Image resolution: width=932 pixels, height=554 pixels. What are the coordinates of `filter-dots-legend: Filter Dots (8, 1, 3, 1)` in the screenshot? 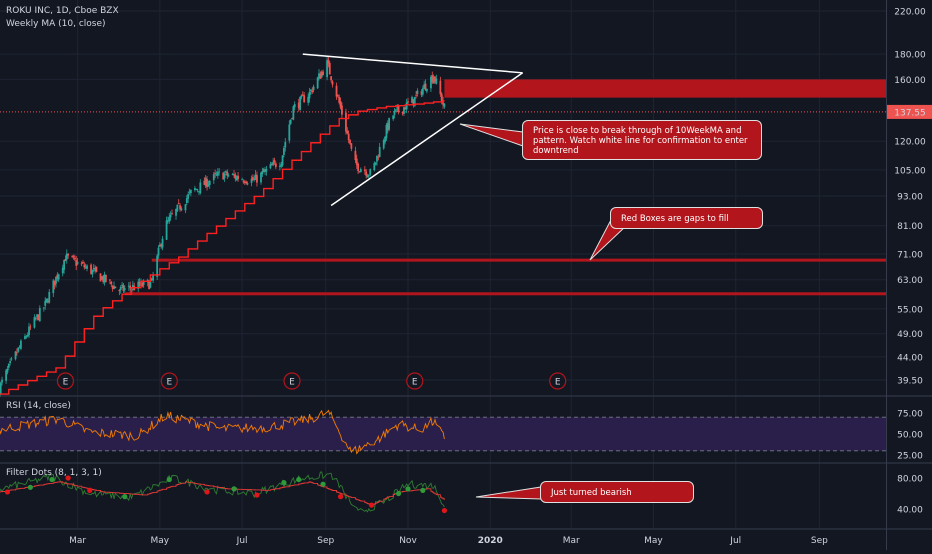 It's located at (54, 473).